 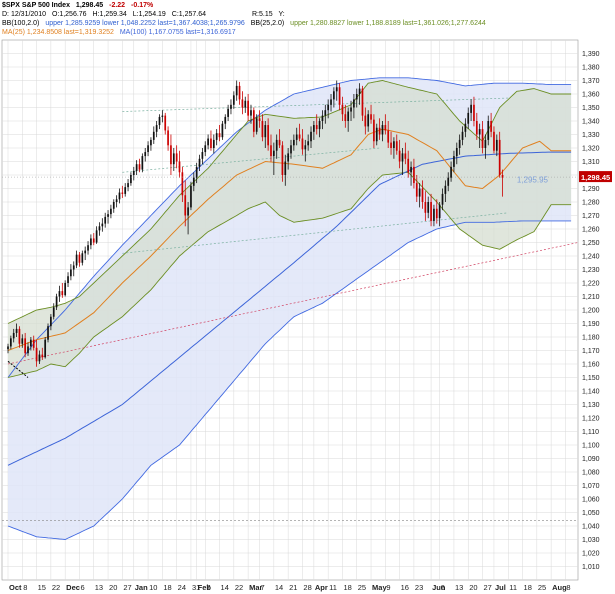 What do you see at coordinates (591, 243) in the screenshot?
I see `y-tick-label: 1,250` at bounding box center [591, 243].